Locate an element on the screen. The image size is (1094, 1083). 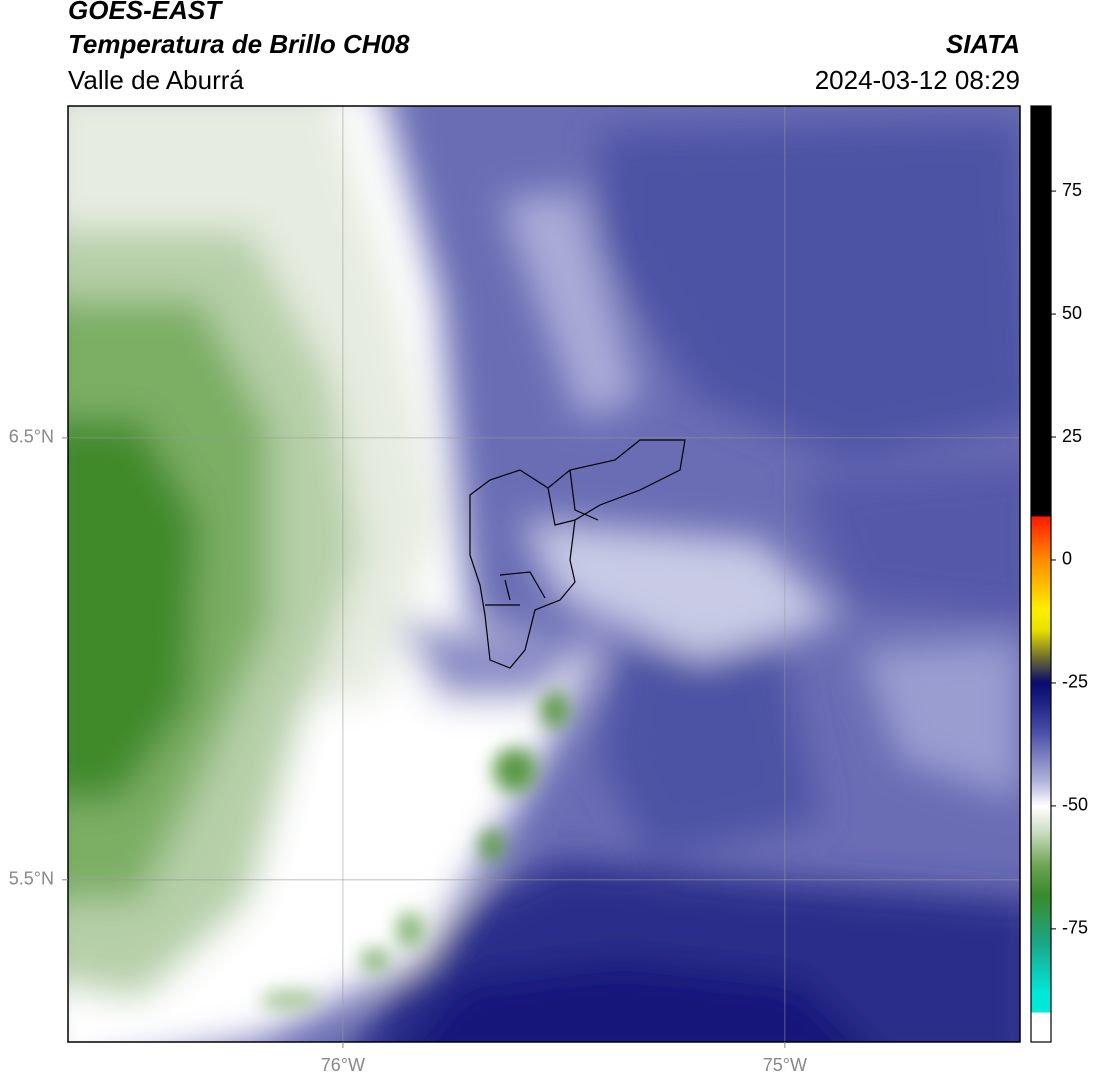
municipal-boundaries is located at coordinates (577, 554).